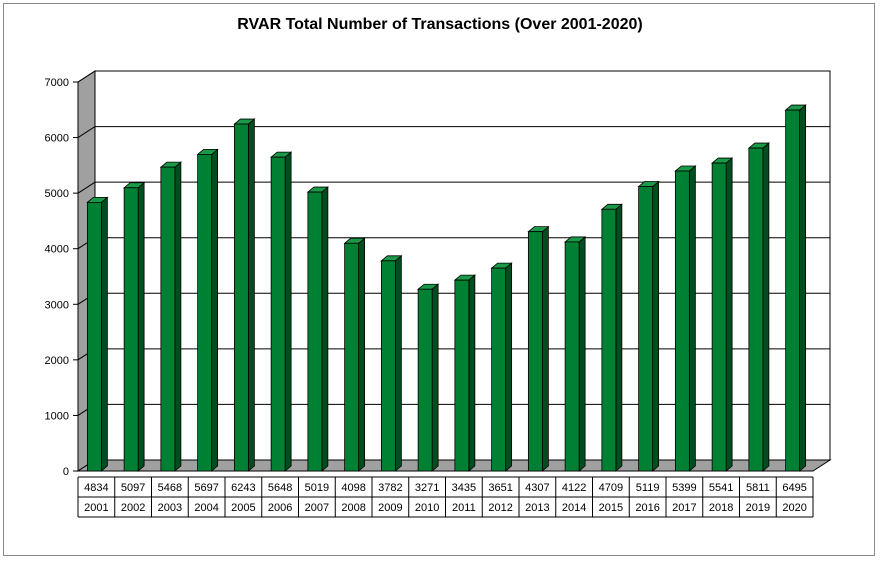  I want to click on x-tick-label: 2019, so click(758, 508).